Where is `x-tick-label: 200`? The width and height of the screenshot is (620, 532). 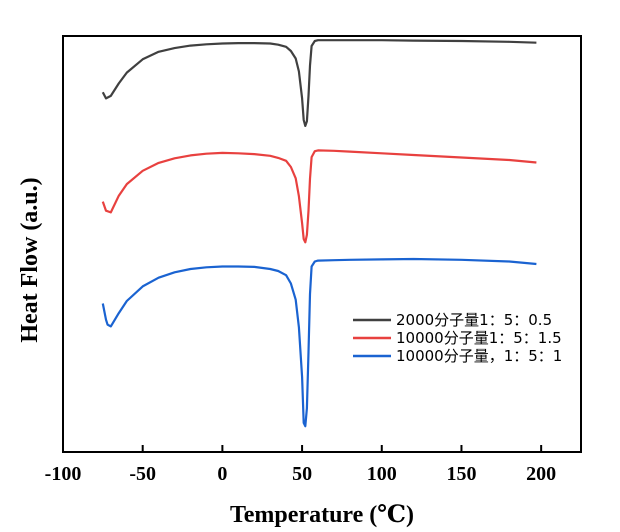
x-tick-label: 200 is located at coordinates (541, 474).